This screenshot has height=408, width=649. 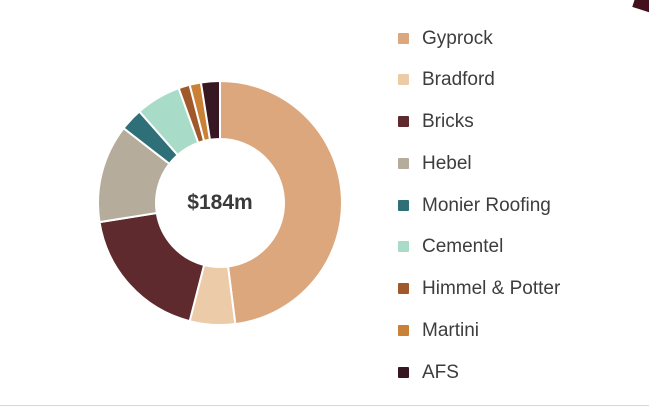 What do you see at coordinates (324, 405) in the screenshot?
I see `bottom-divider` at bounding box center [324, 405].